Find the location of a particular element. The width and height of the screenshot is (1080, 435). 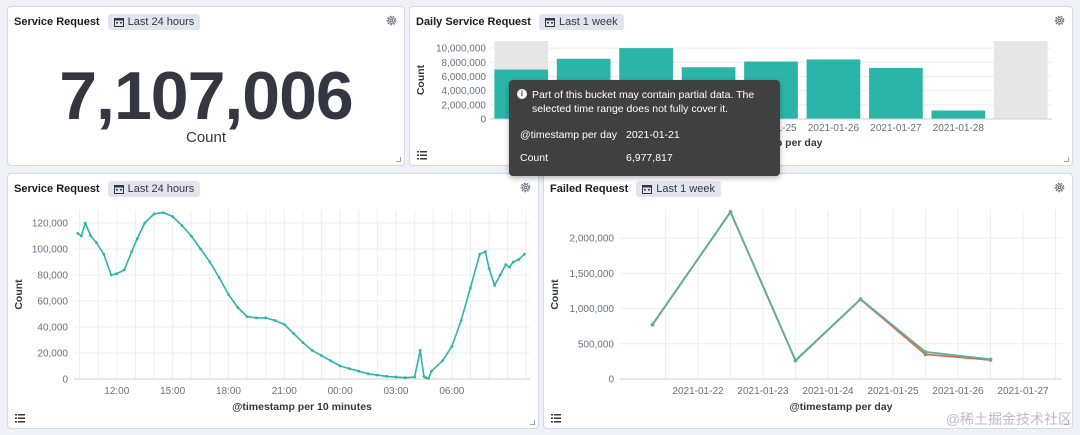

bar is located at coordinates (958, 114).